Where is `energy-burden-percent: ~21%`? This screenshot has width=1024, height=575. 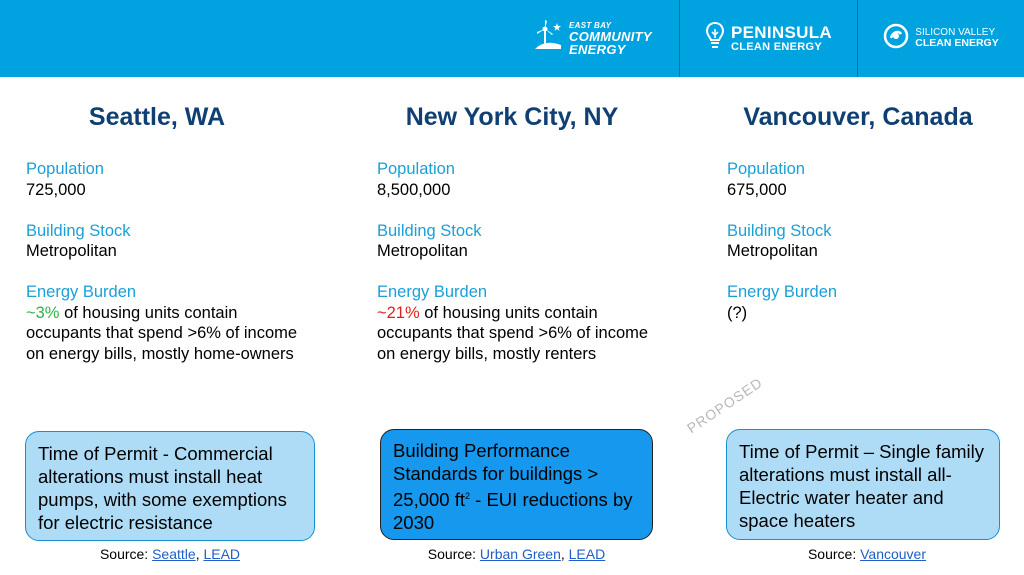
energy-burden-percent: ~21% is located at coordinates (398, 312).